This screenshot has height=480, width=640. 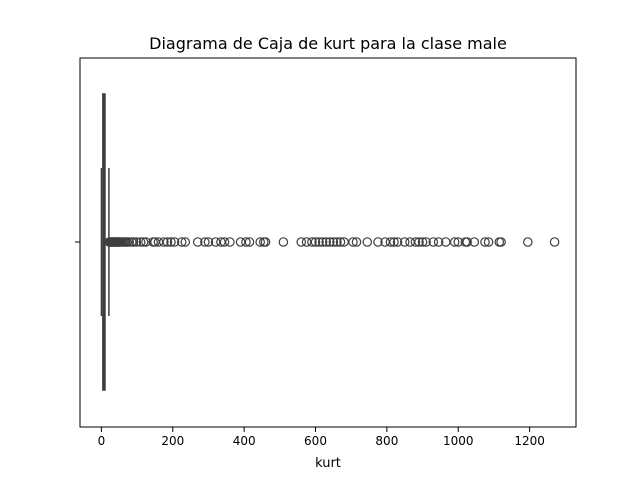 What do you see at coordinates (386, 441) in the screenshot?
I see `x-tick-label: 800` at bounding box center [386, 441].